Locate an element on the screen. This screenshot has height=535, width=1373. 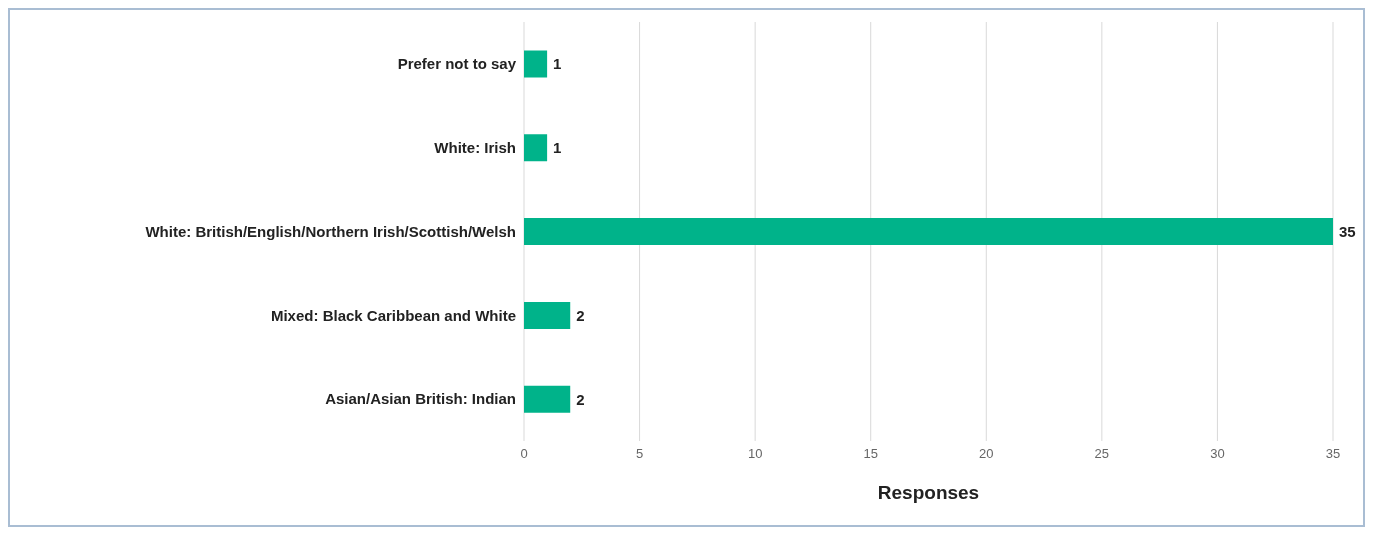
x-tick-label: 5 is located at coordinates (639, 454).